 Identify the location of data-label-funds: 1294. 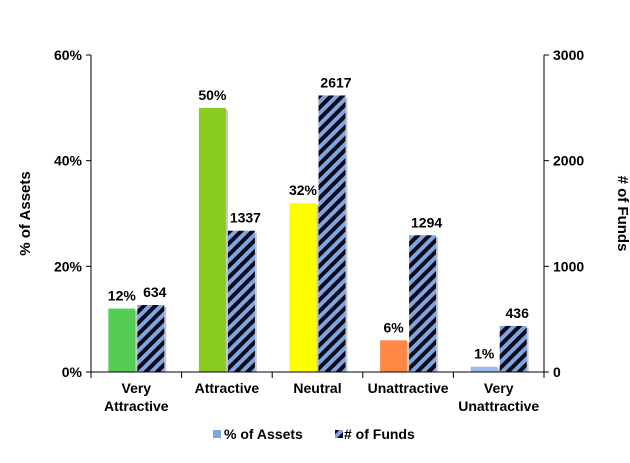
(426, 222).